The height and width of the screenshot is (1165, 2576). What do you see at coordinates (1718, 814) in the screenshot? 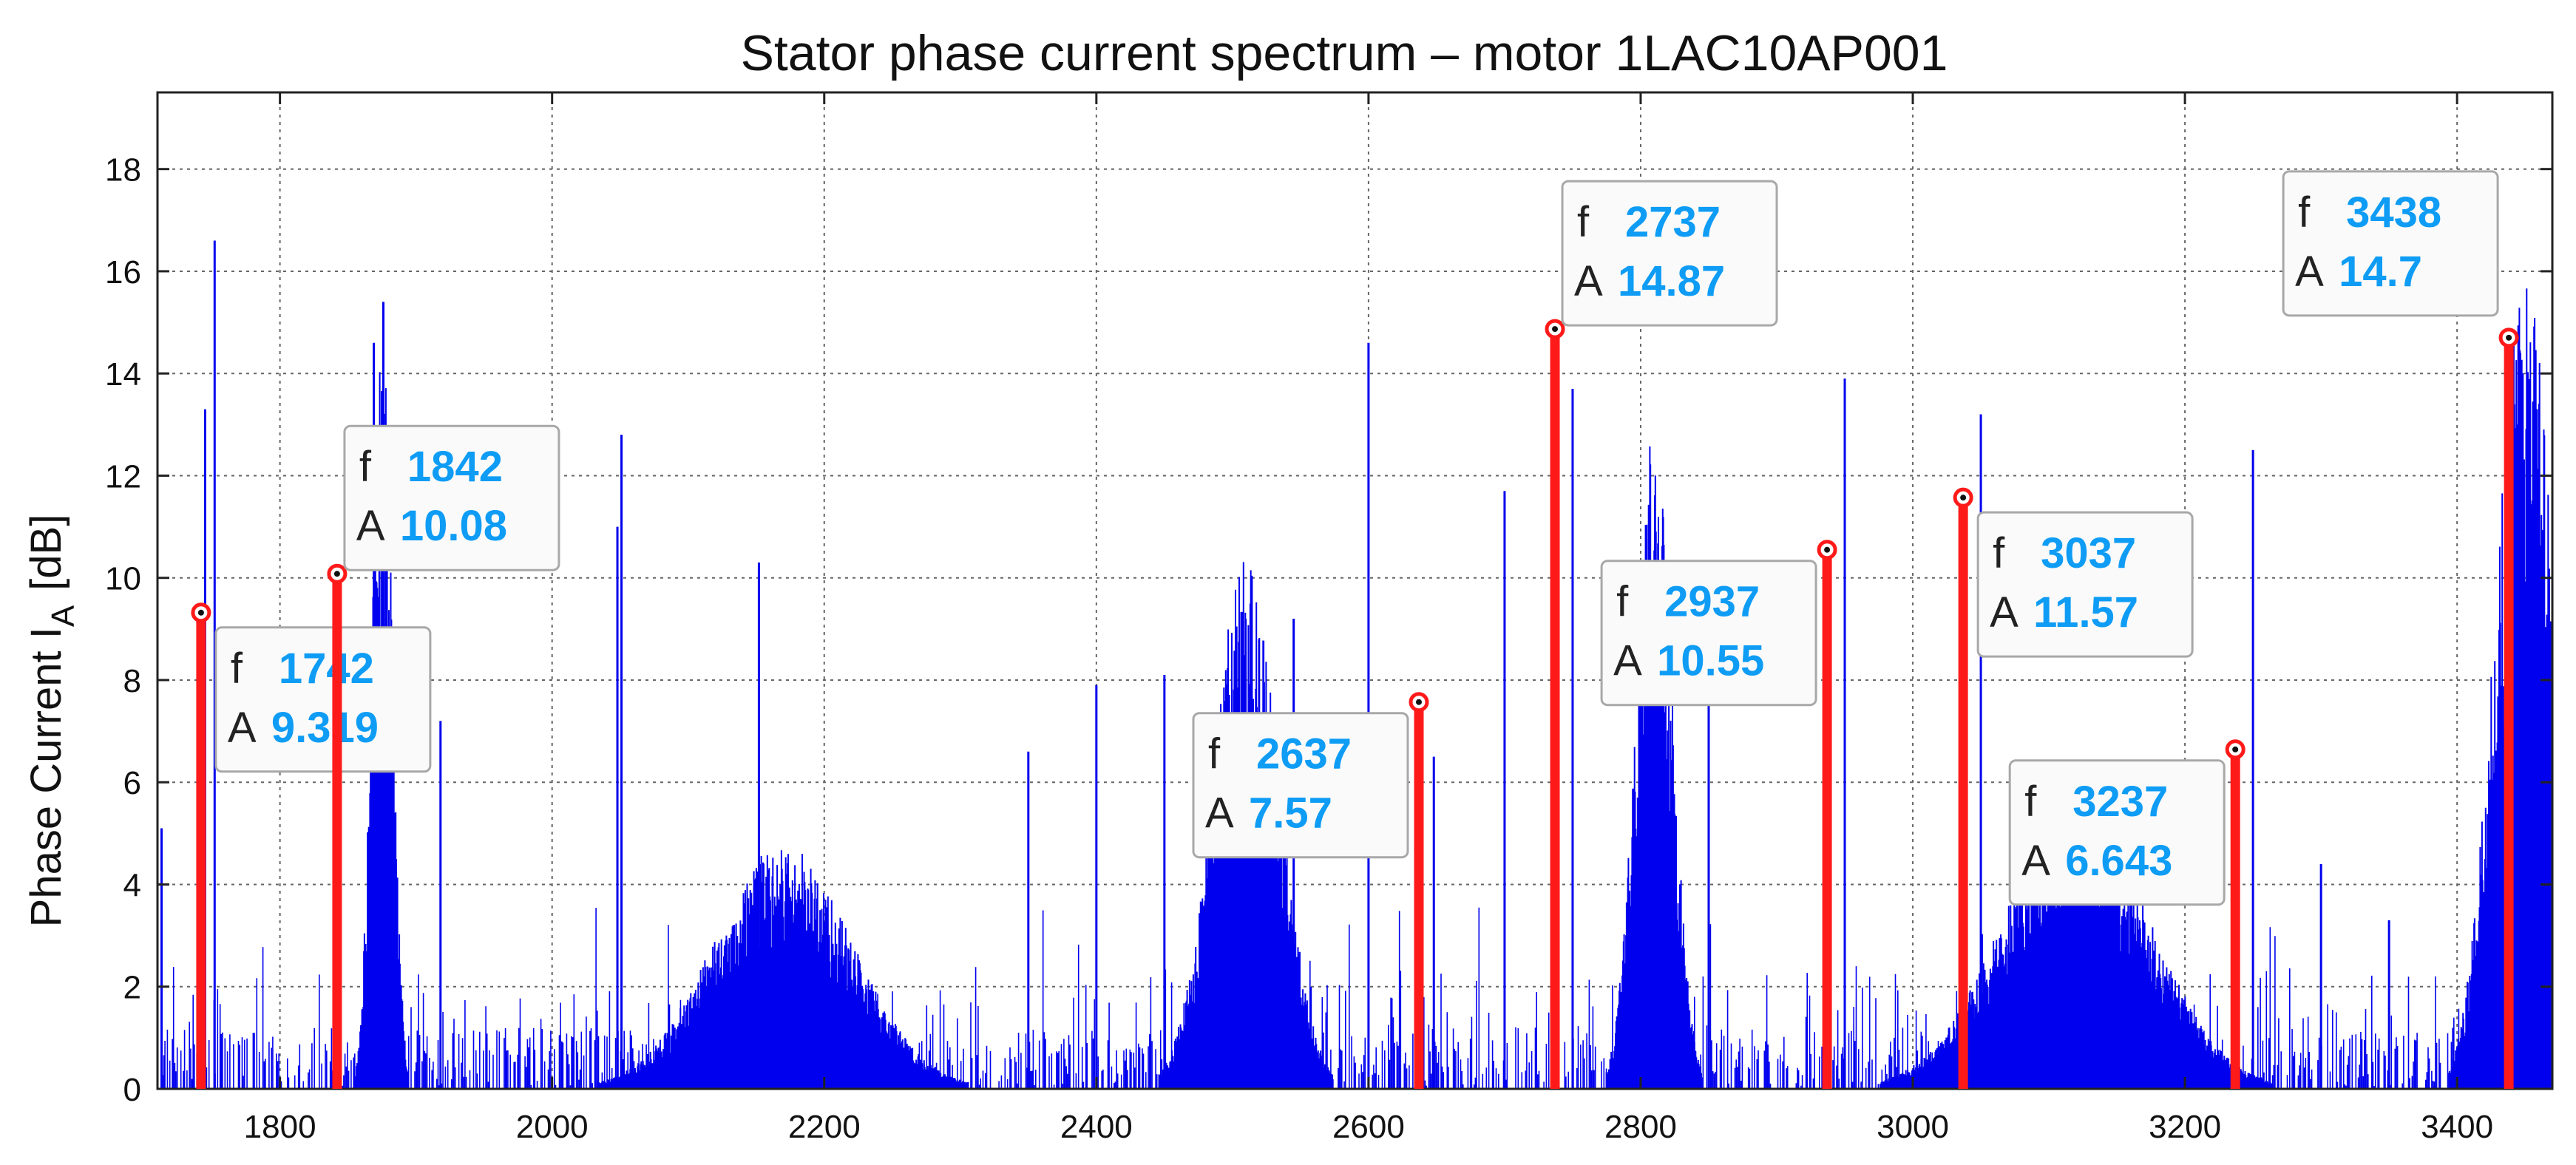
I see `data-marker-2937: f 2937 A 10.55` at bounding box center [1718, 814].